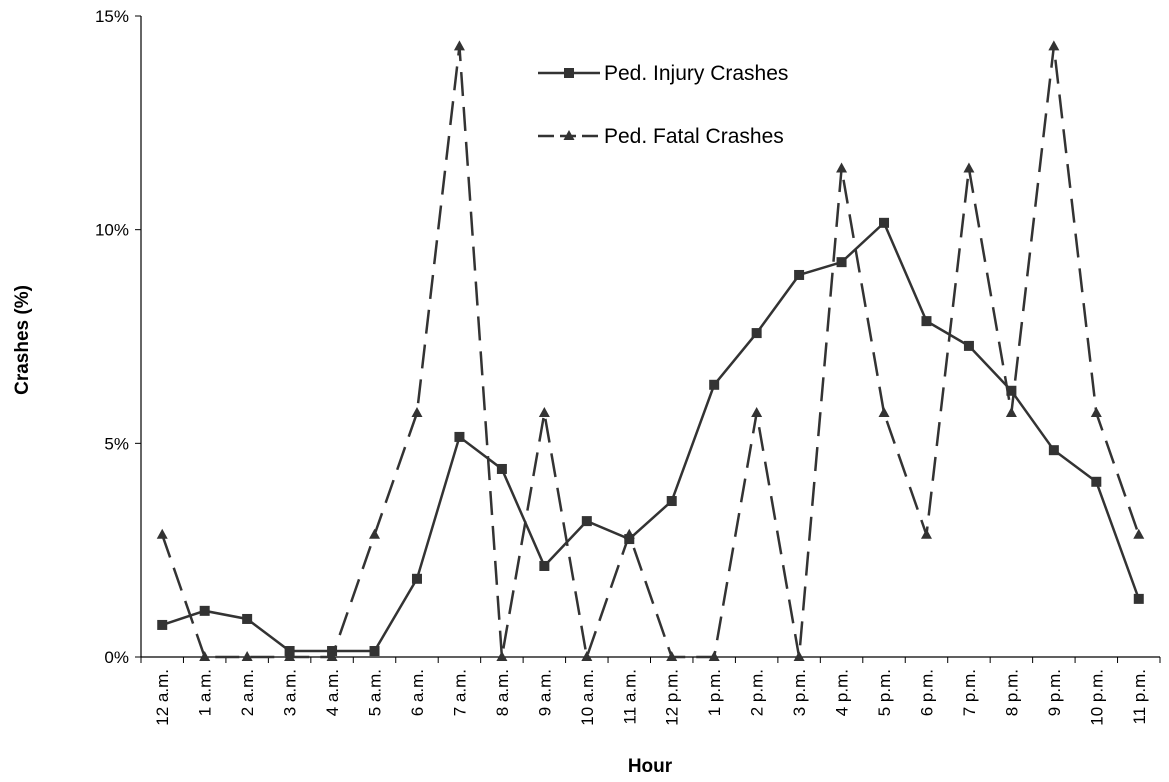  I want to click on x-tick-label: 8 a.m., so click(502, 692).